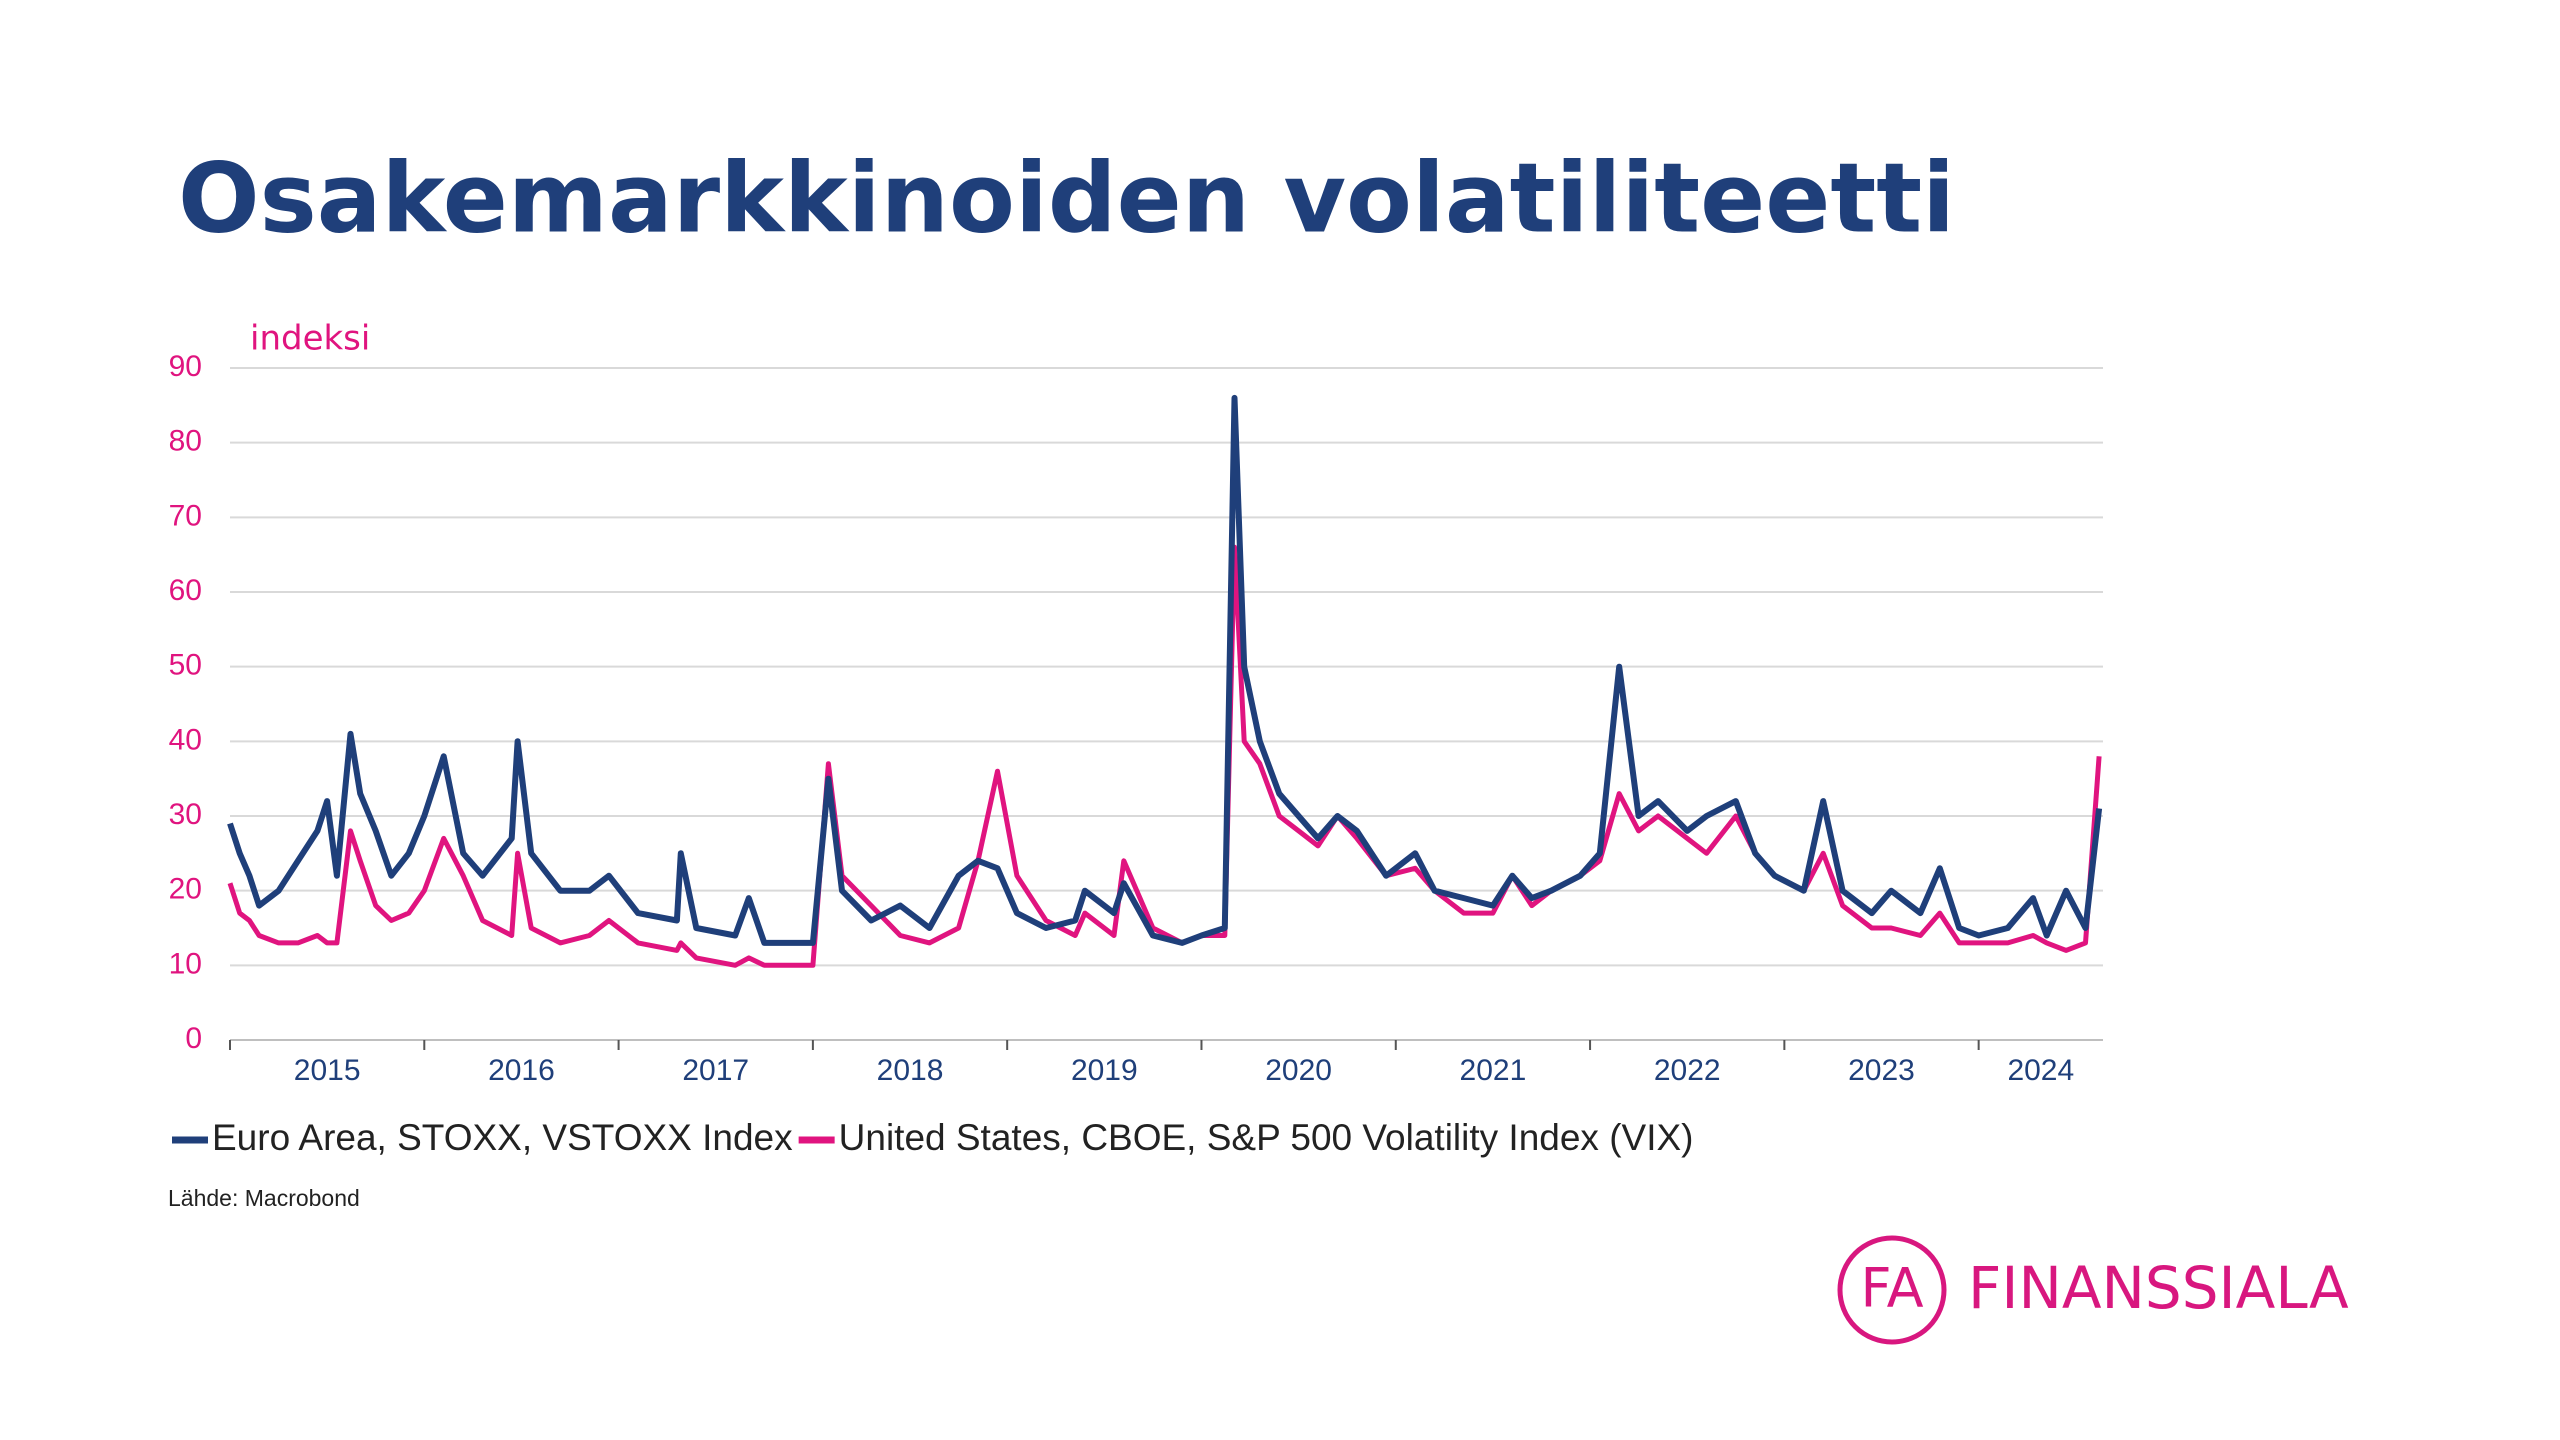 This screenshot has width=2560, height=1440. Describe the element at coordinates (1881, 1070) in the screenshot. I see `x-tick-label: 2023` at that location.